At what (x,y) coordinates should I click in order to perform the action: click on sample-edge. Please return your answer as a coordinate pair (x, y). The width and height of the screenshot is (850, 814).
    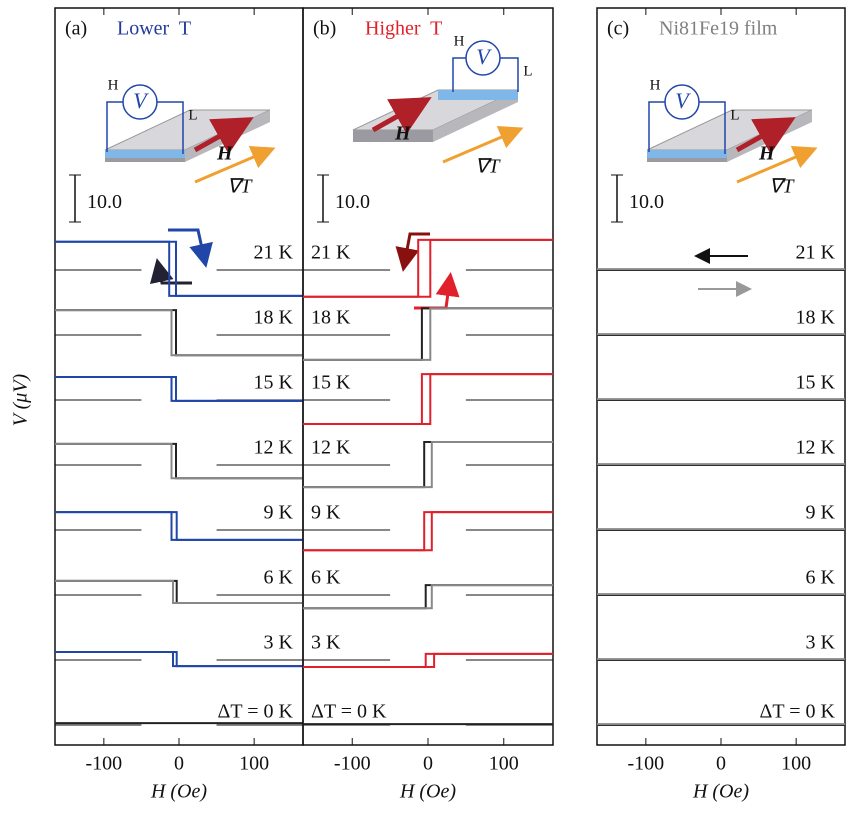
    Looking at the image, I should click on (393, 136).